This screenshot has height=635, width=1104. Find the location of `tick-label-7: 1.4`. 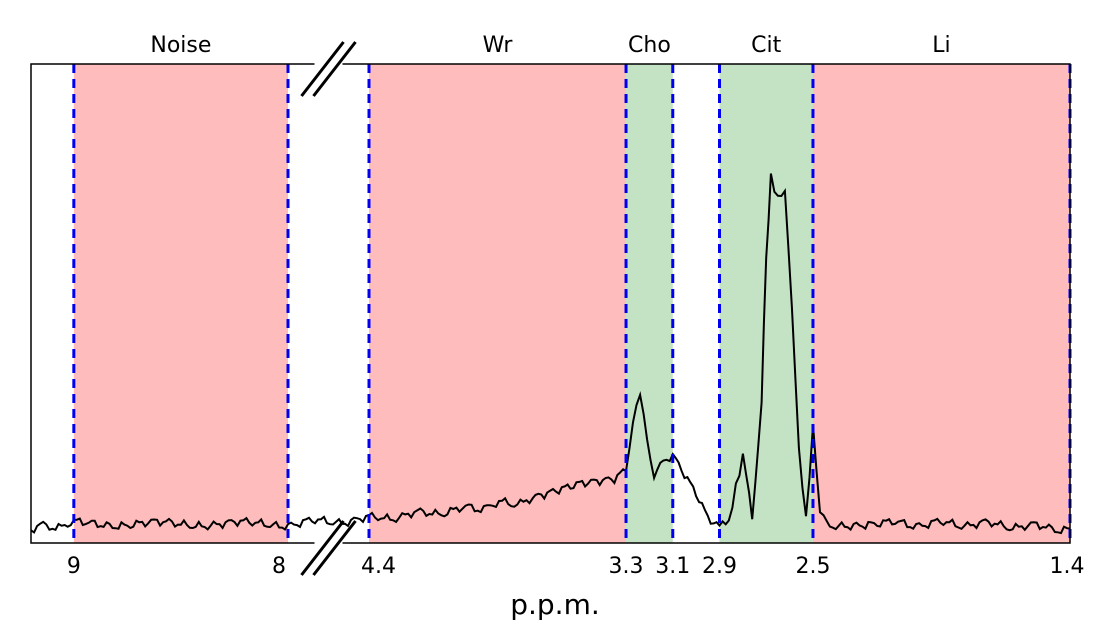

tick-label-7: 1.4 is located at coordinates (1067, 566).